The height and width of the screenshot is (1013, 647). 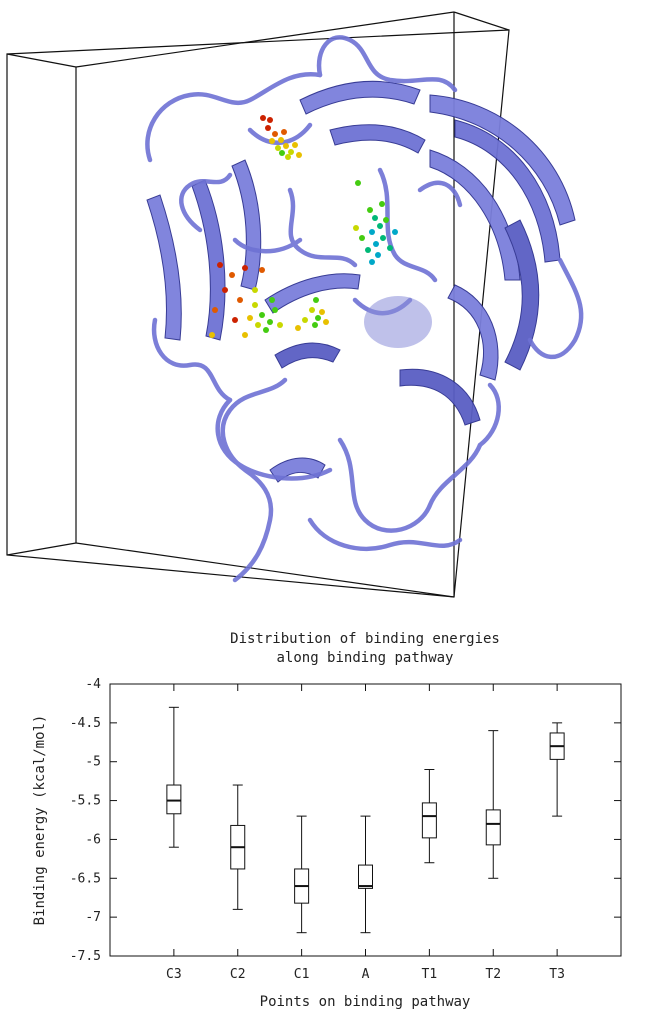 What do you see at coordinates (85, 801) in the screenshot?
I see `y-tick-label: -5.5` at bounding box center [85, 801].